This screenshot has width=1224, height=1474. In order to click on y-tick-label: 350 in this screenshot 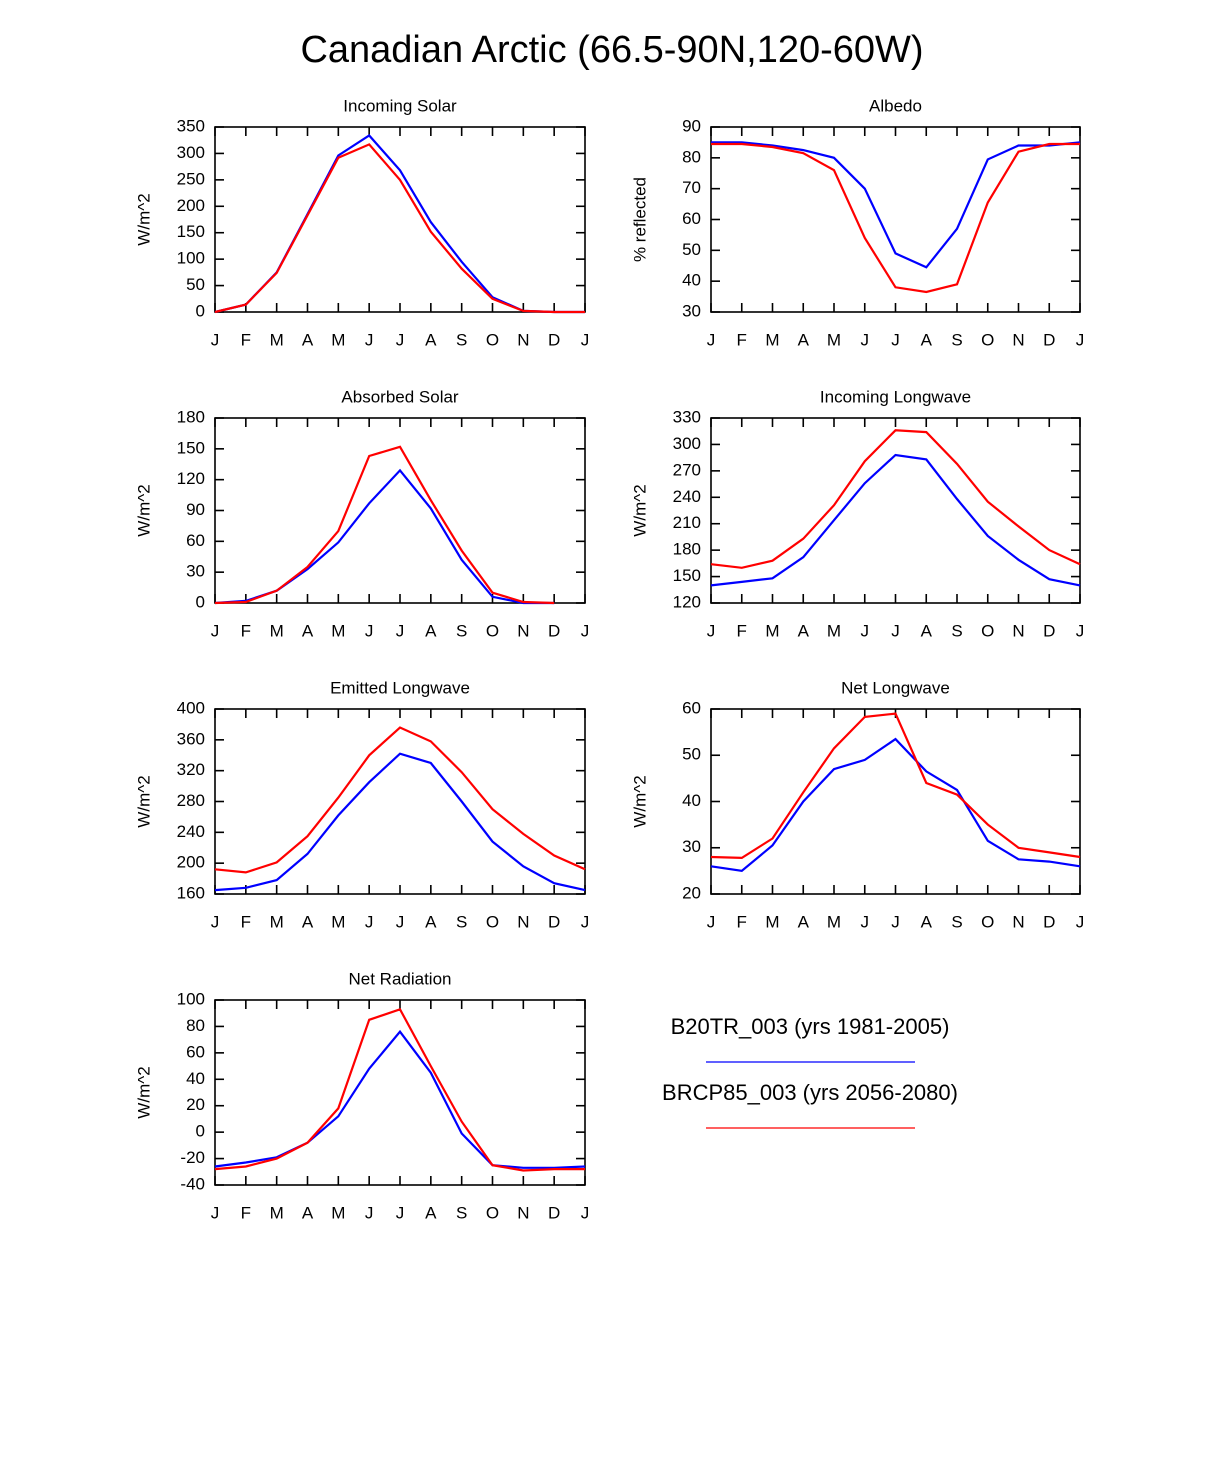, I will do `click(191, 125)`.